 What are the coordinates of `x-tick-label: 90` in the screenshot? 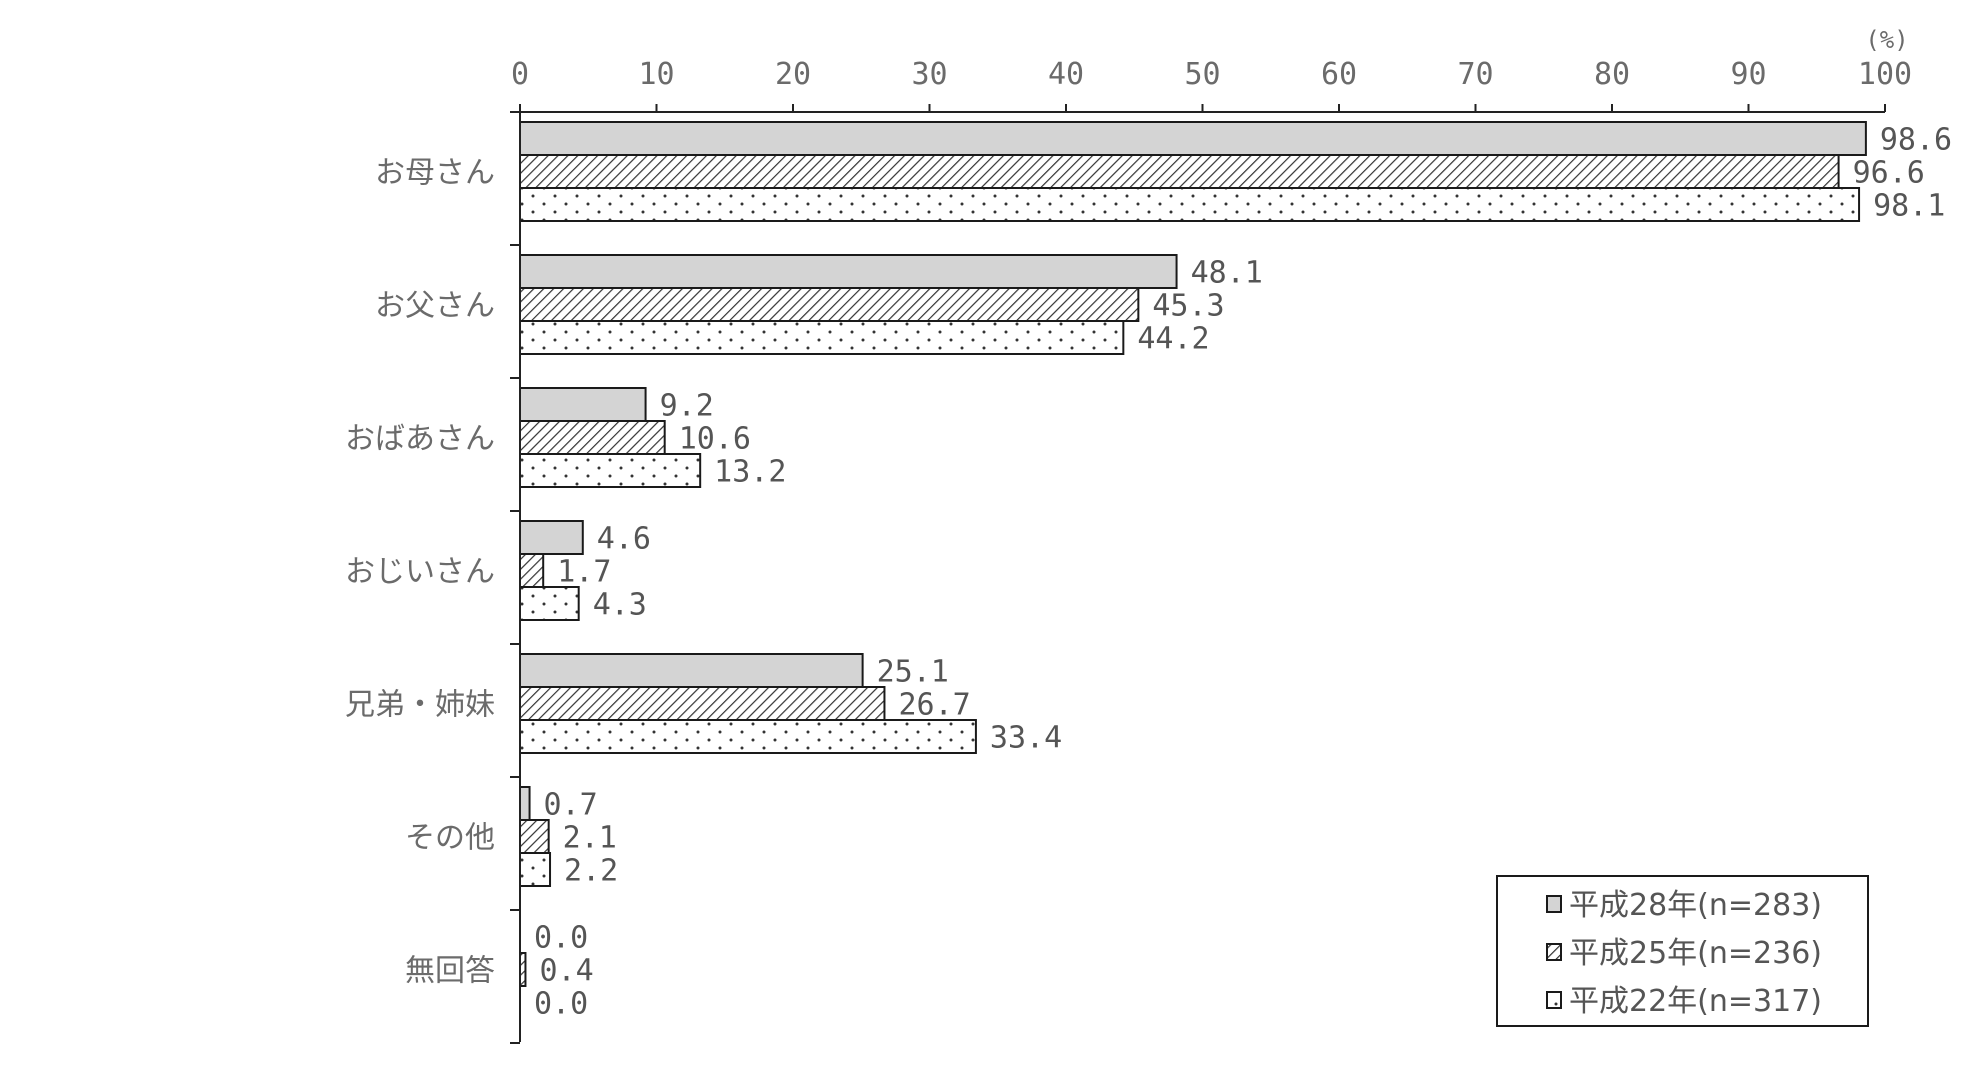 It's located at (1748, 74).